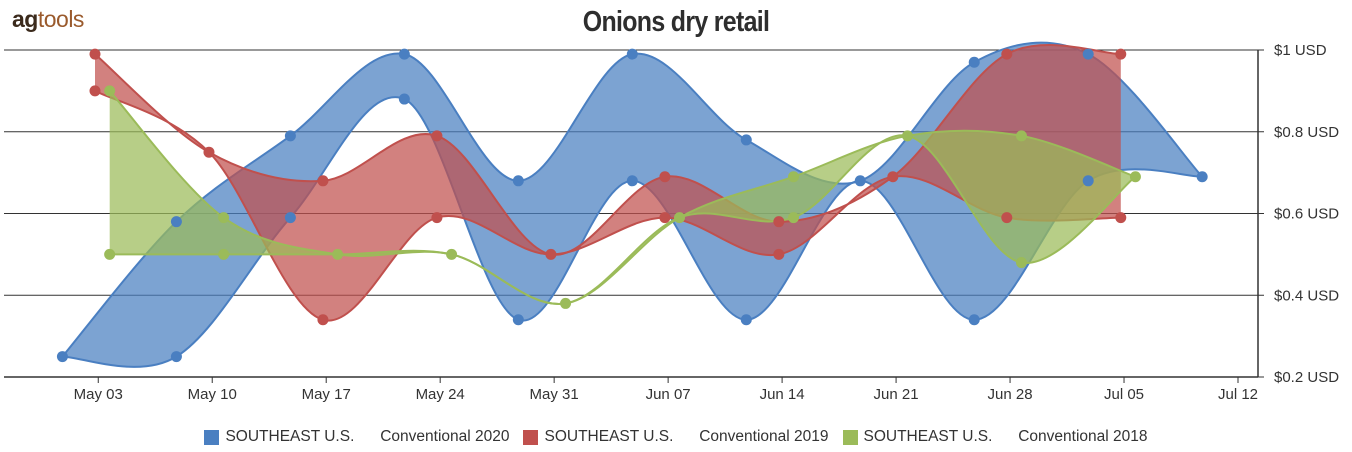 The height and width of the screenshot is (452, 1352). What do you see at coordinates (1306, 295) in the screenshot?
I see `y-tick-label: $0.4 USD` at bounding box center [1306, 295].